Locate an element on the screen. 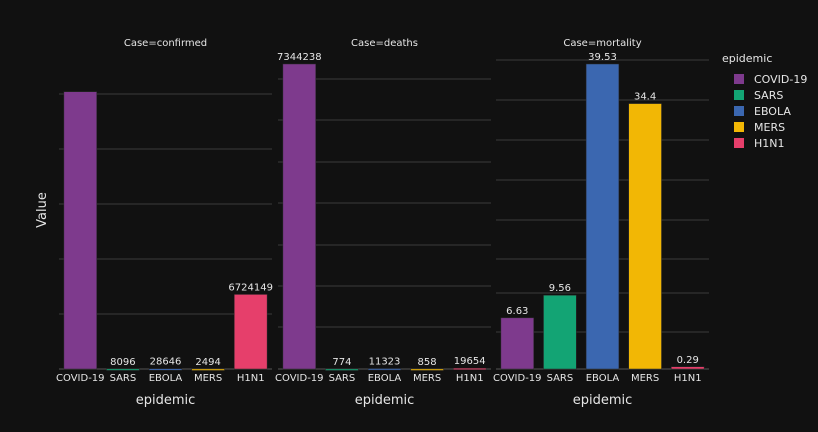 The width and height of the screenshot is (818, 432). legend-item: COVID-19 is located at coordinates (764, 79).